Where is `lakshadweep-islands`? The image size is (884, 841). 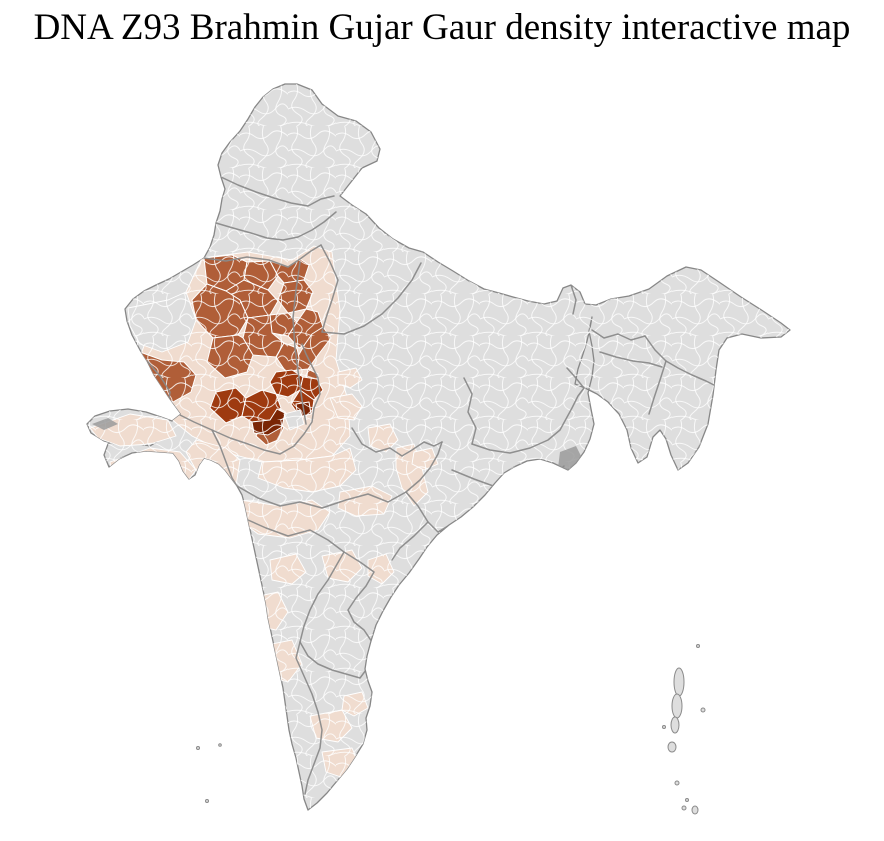
lakshadweep-islands is located at coordinates (209, 773).